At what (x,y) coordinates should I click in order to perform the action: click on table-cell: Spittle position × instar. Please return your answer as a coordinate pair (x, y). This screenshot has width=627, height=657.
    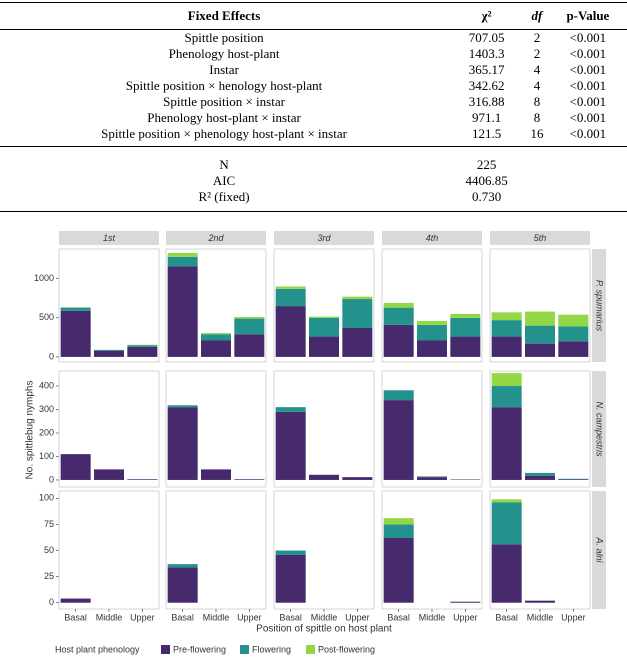
    Looking at the image, I should click on (224, 101).